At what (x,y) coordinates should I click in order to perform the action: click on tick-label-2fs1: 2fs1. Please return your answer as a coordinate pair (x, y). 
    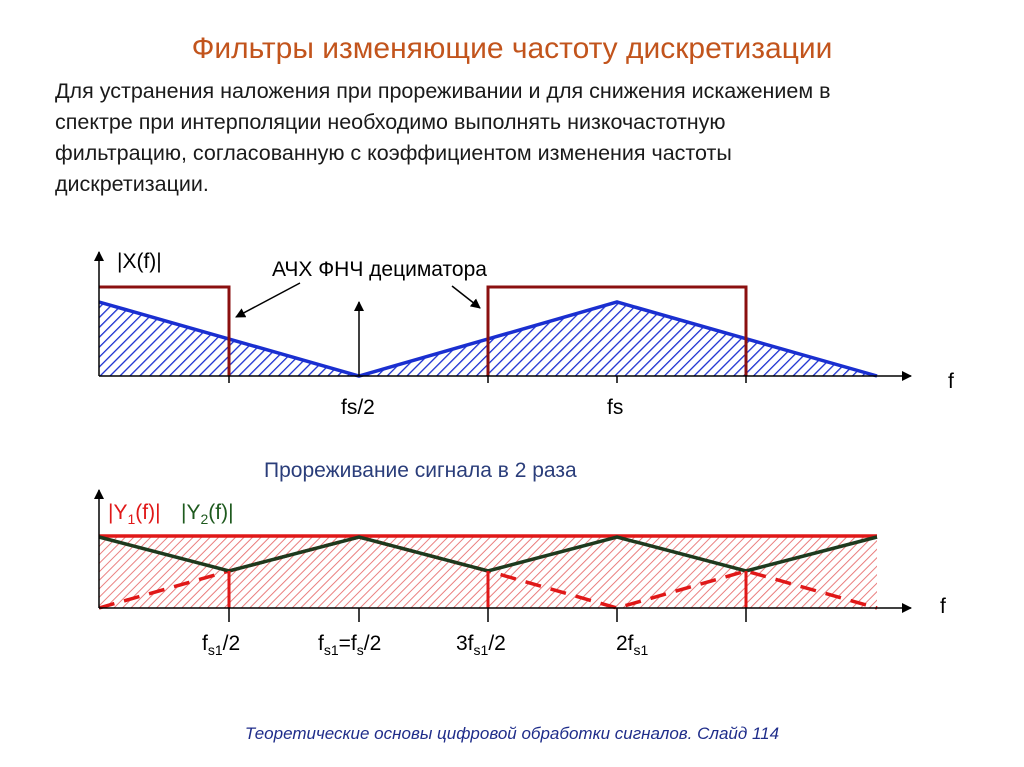
    Looking at the image, I should click on (632, 645).